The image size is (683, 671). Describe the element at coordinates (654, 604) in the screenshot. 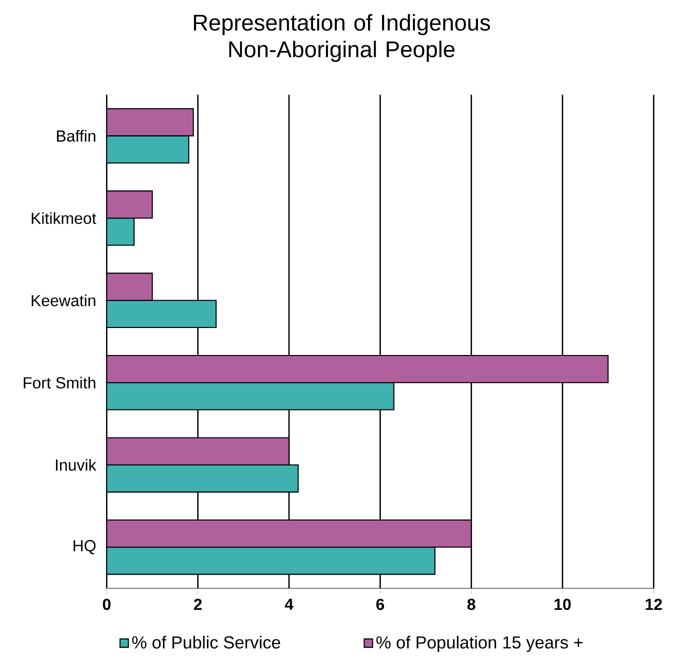

I see `x-tick-label: 12` at that location.